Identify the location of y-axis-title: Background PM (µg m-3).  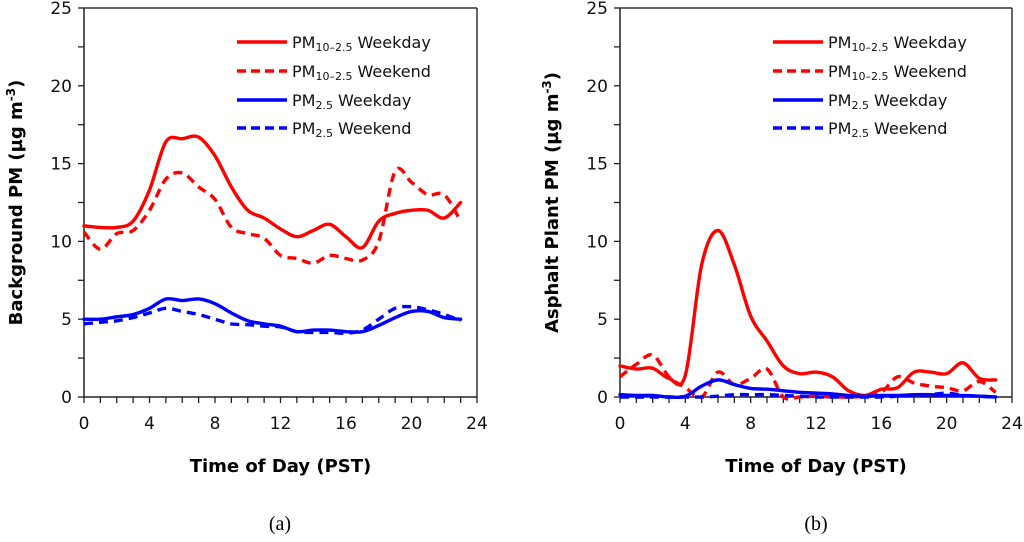
(15, 203).